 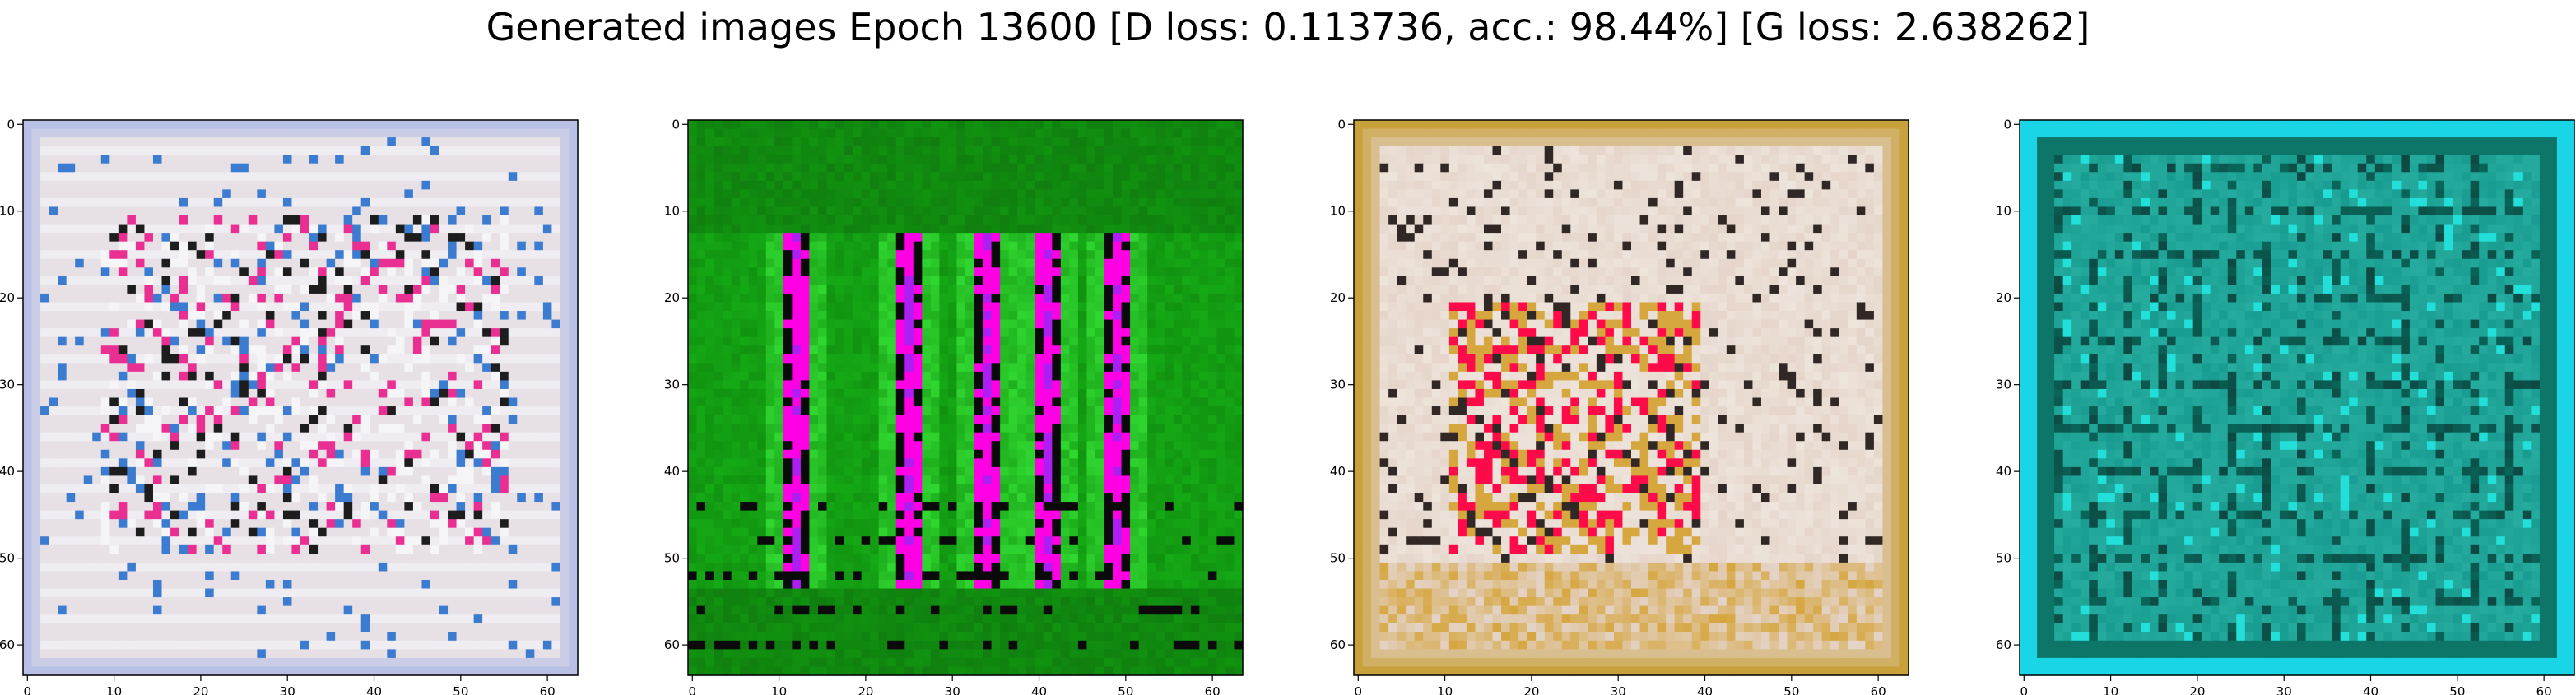 What do you see at coordinates (548, 689) in the screenshot?
I see `x-tick-label: 60` at bounding box center [548, 689].